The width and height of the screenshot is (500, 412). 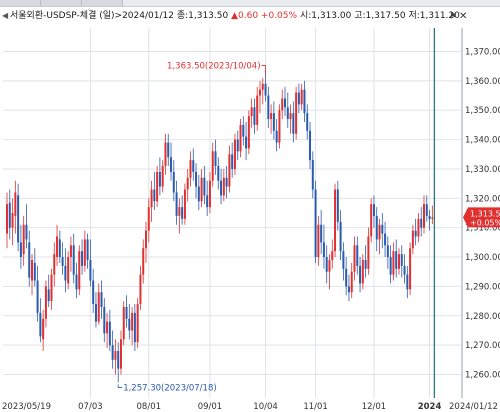 I want to click on y-tick-label: 1,270.00, so click(x=482, y=346).